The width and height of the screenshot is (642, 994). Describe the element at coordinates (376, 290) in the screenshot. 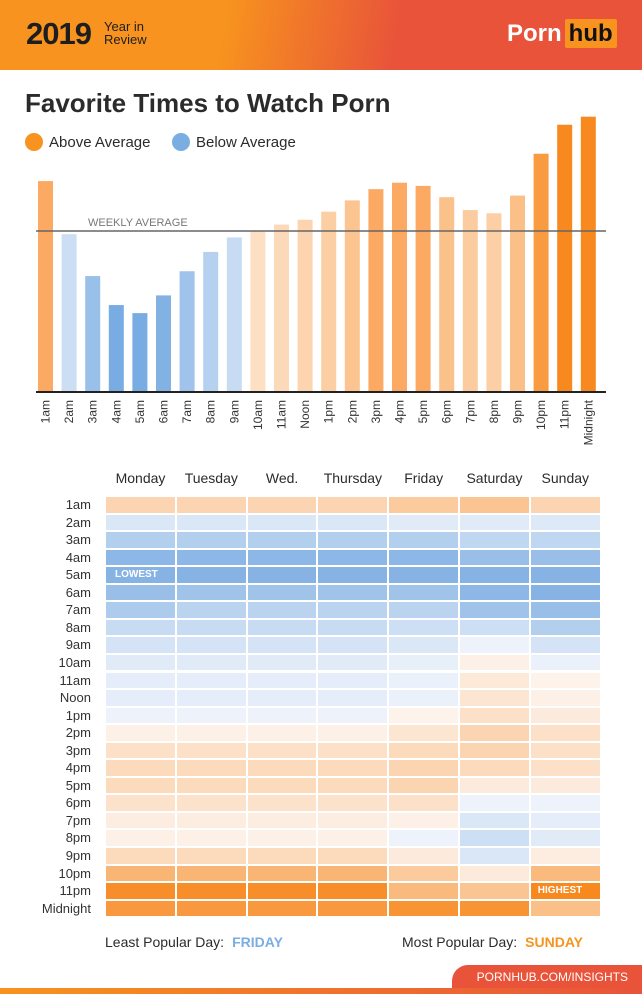

I see `bar-3pm` at that location.